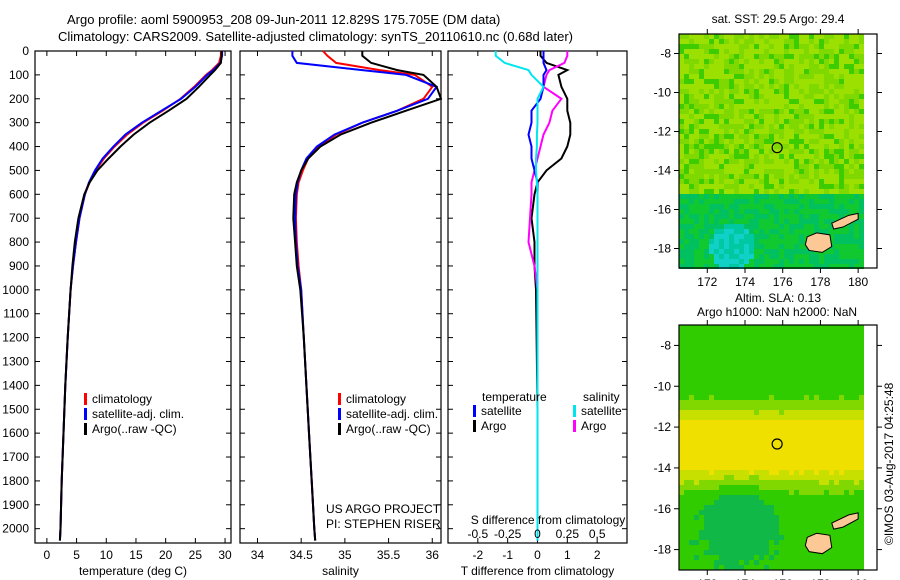 The width and height of the screenshot is (900, 580). Describe the element at coordinates (477, 555) in the screenshot. I see `x-tick-label: -2` at that location.